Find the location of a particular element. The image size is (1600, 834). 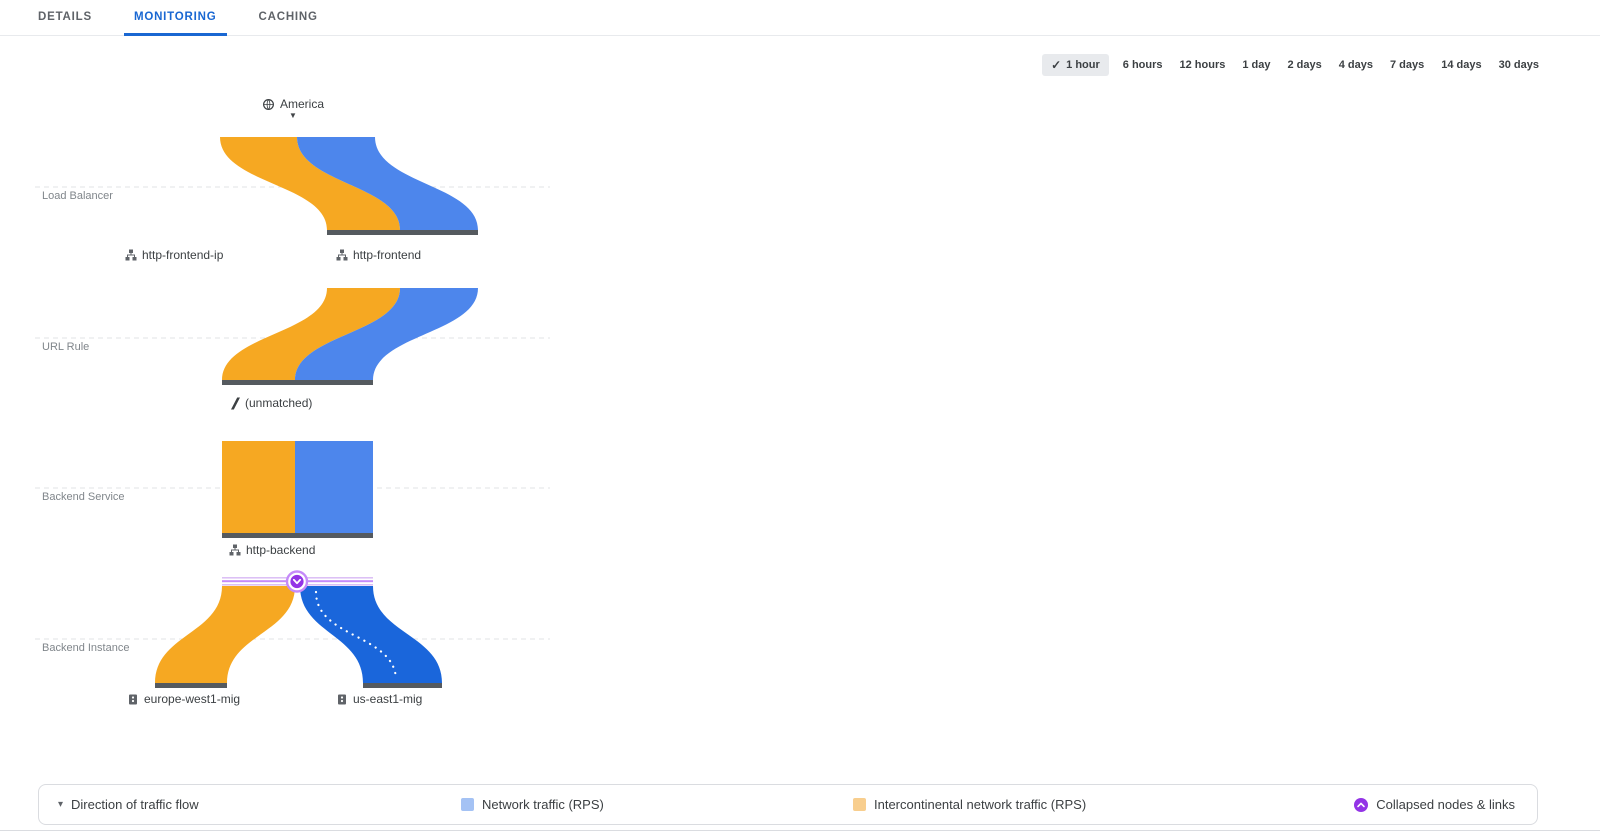

time-chip-14-days: 14 days is located at coordinates (1461, 65).